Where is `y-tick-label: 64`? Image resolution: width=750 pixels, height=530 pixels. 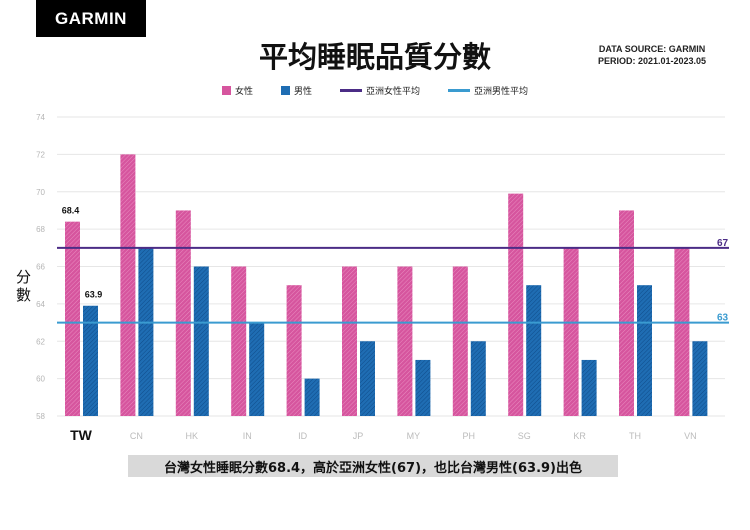 y-tick-label: 64 is located at coordinates (40, 304).